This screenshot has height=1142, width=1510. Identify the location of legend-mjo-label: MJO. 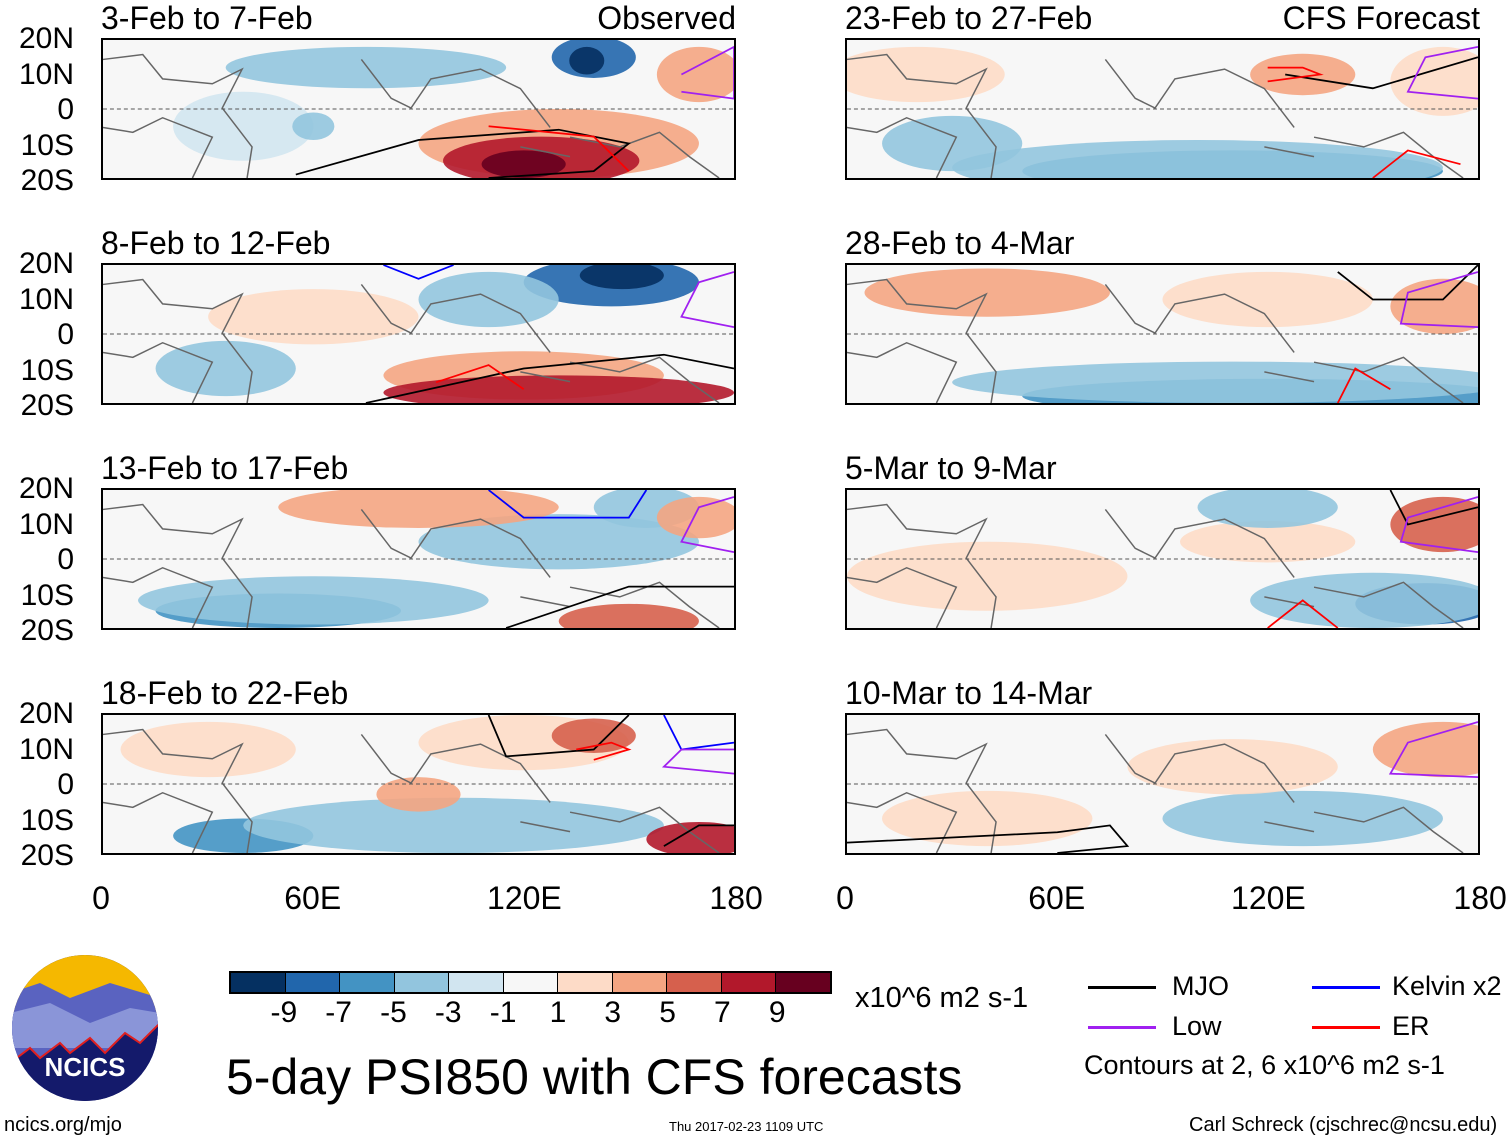
(1200, 986).